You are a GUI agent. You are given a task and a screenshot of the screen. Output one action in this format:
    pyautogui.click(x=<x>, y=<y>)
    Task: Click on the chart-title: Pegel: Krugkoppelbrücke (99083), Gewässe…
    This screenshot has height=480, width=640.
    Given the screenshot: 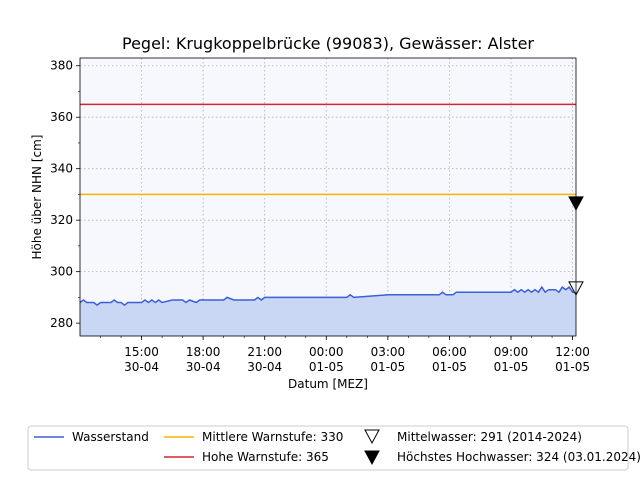 What is the action you would take?
    pyautogui.click(x=328, y=43)
    